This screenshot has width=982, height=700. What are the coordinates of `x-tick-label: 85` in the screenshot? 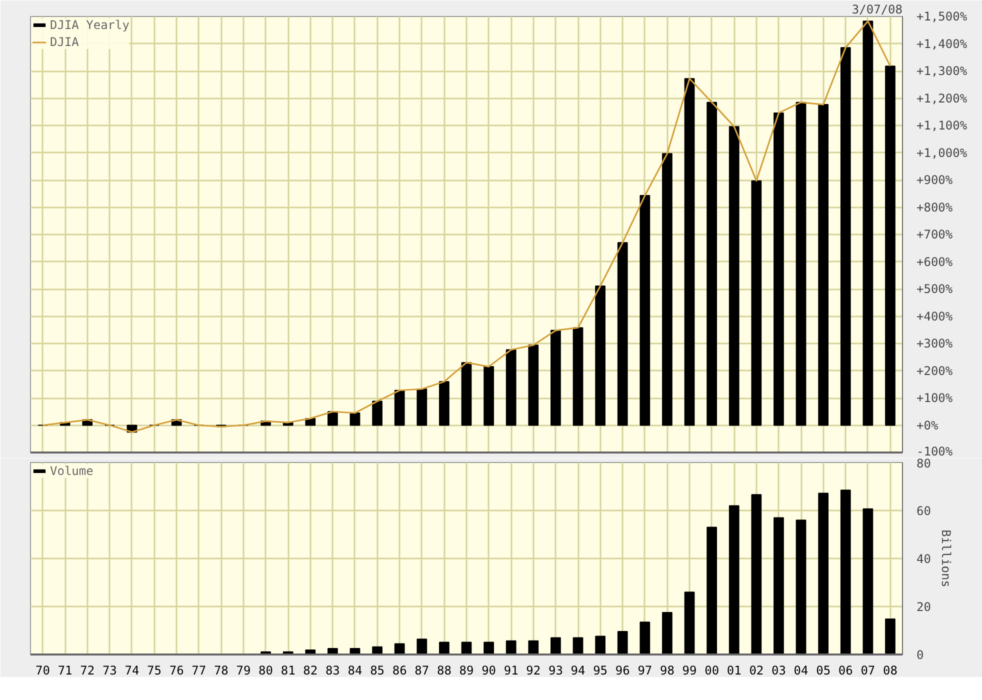 It's located at (377, 671).